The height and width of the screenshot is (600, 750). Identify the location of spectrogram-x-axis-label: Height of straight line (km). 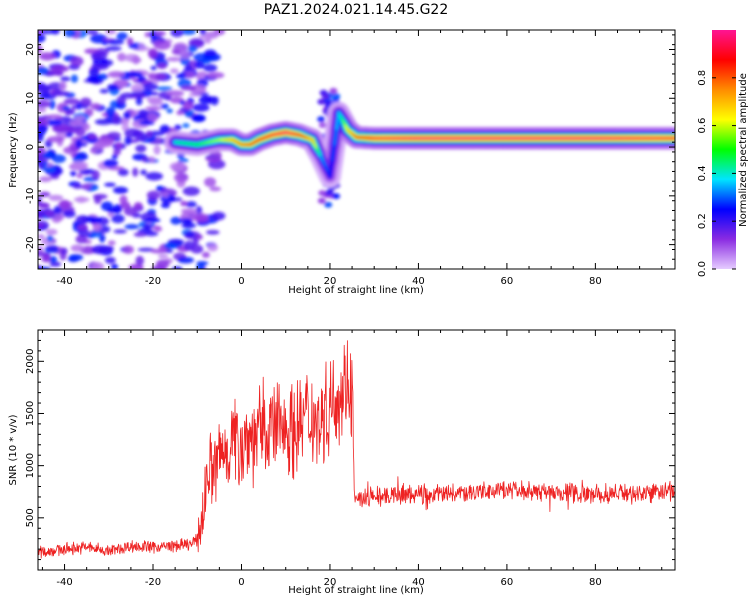
(356, 290).